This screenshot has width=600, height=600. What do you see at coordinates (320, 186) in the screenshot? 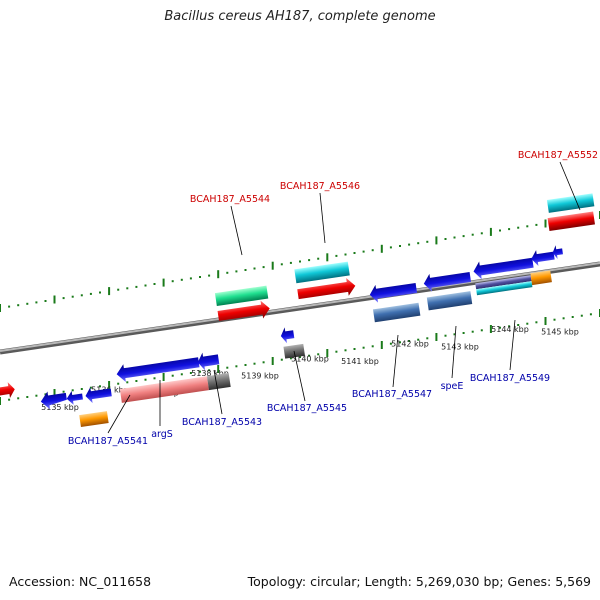
I see `gene-label: BCAH187_A5546` at bounding box center [320, 186].